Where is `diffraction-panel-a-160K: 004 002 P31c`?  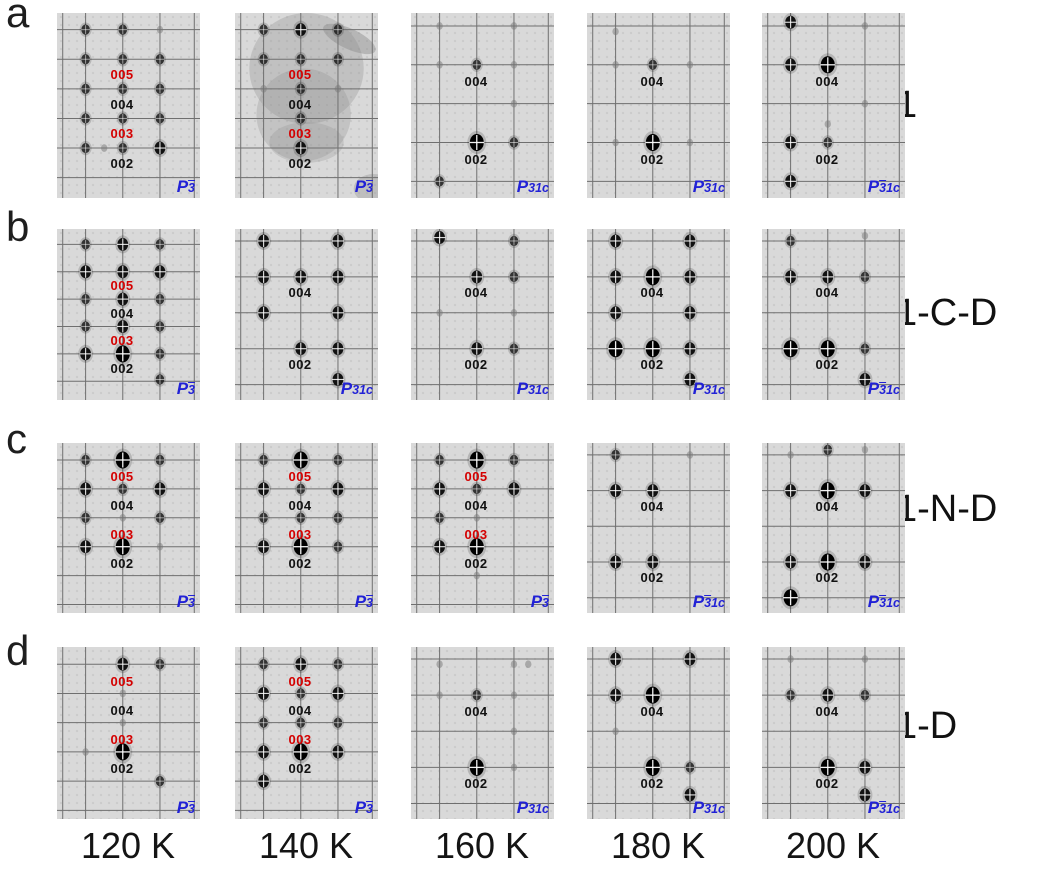 diffraction-panel-a-160K: 004 002 P31c is located at coordinates (482, 105).